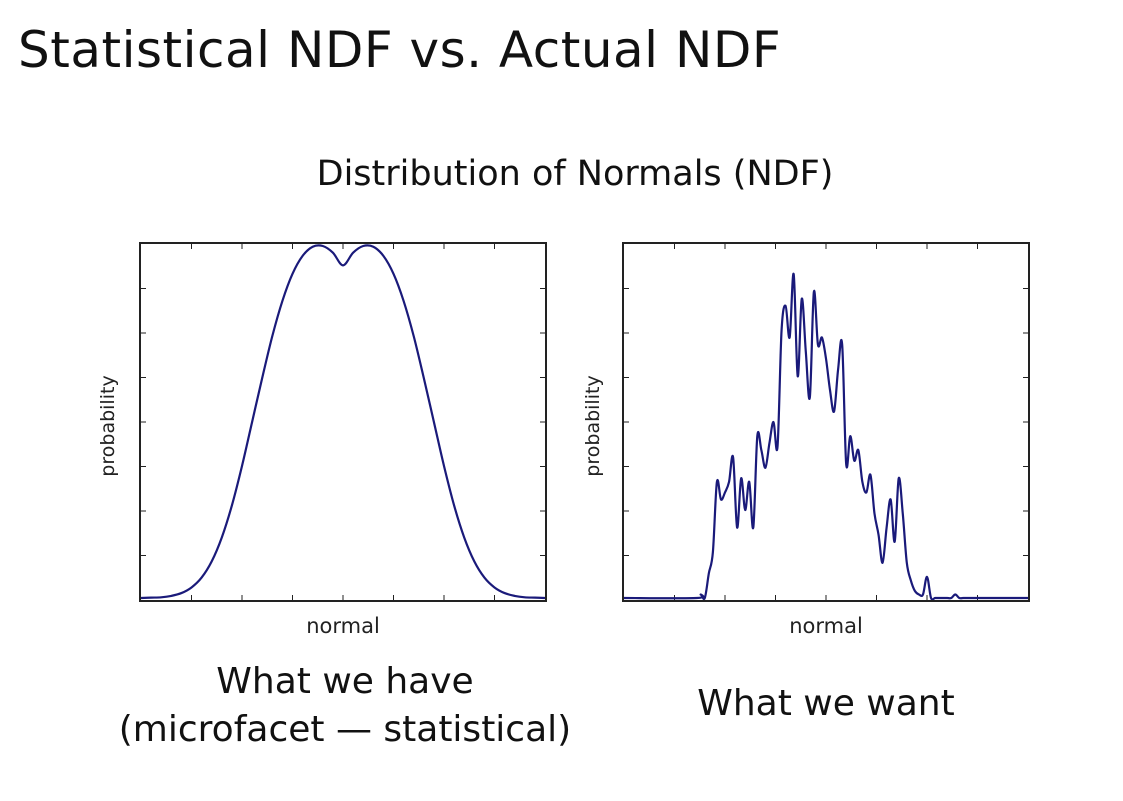  What do you see at coordinates (575, 174) in the screenshot?
I see `chart-subtitle: Distribution of Normals (NDF)` at bounding box center [575, 174].